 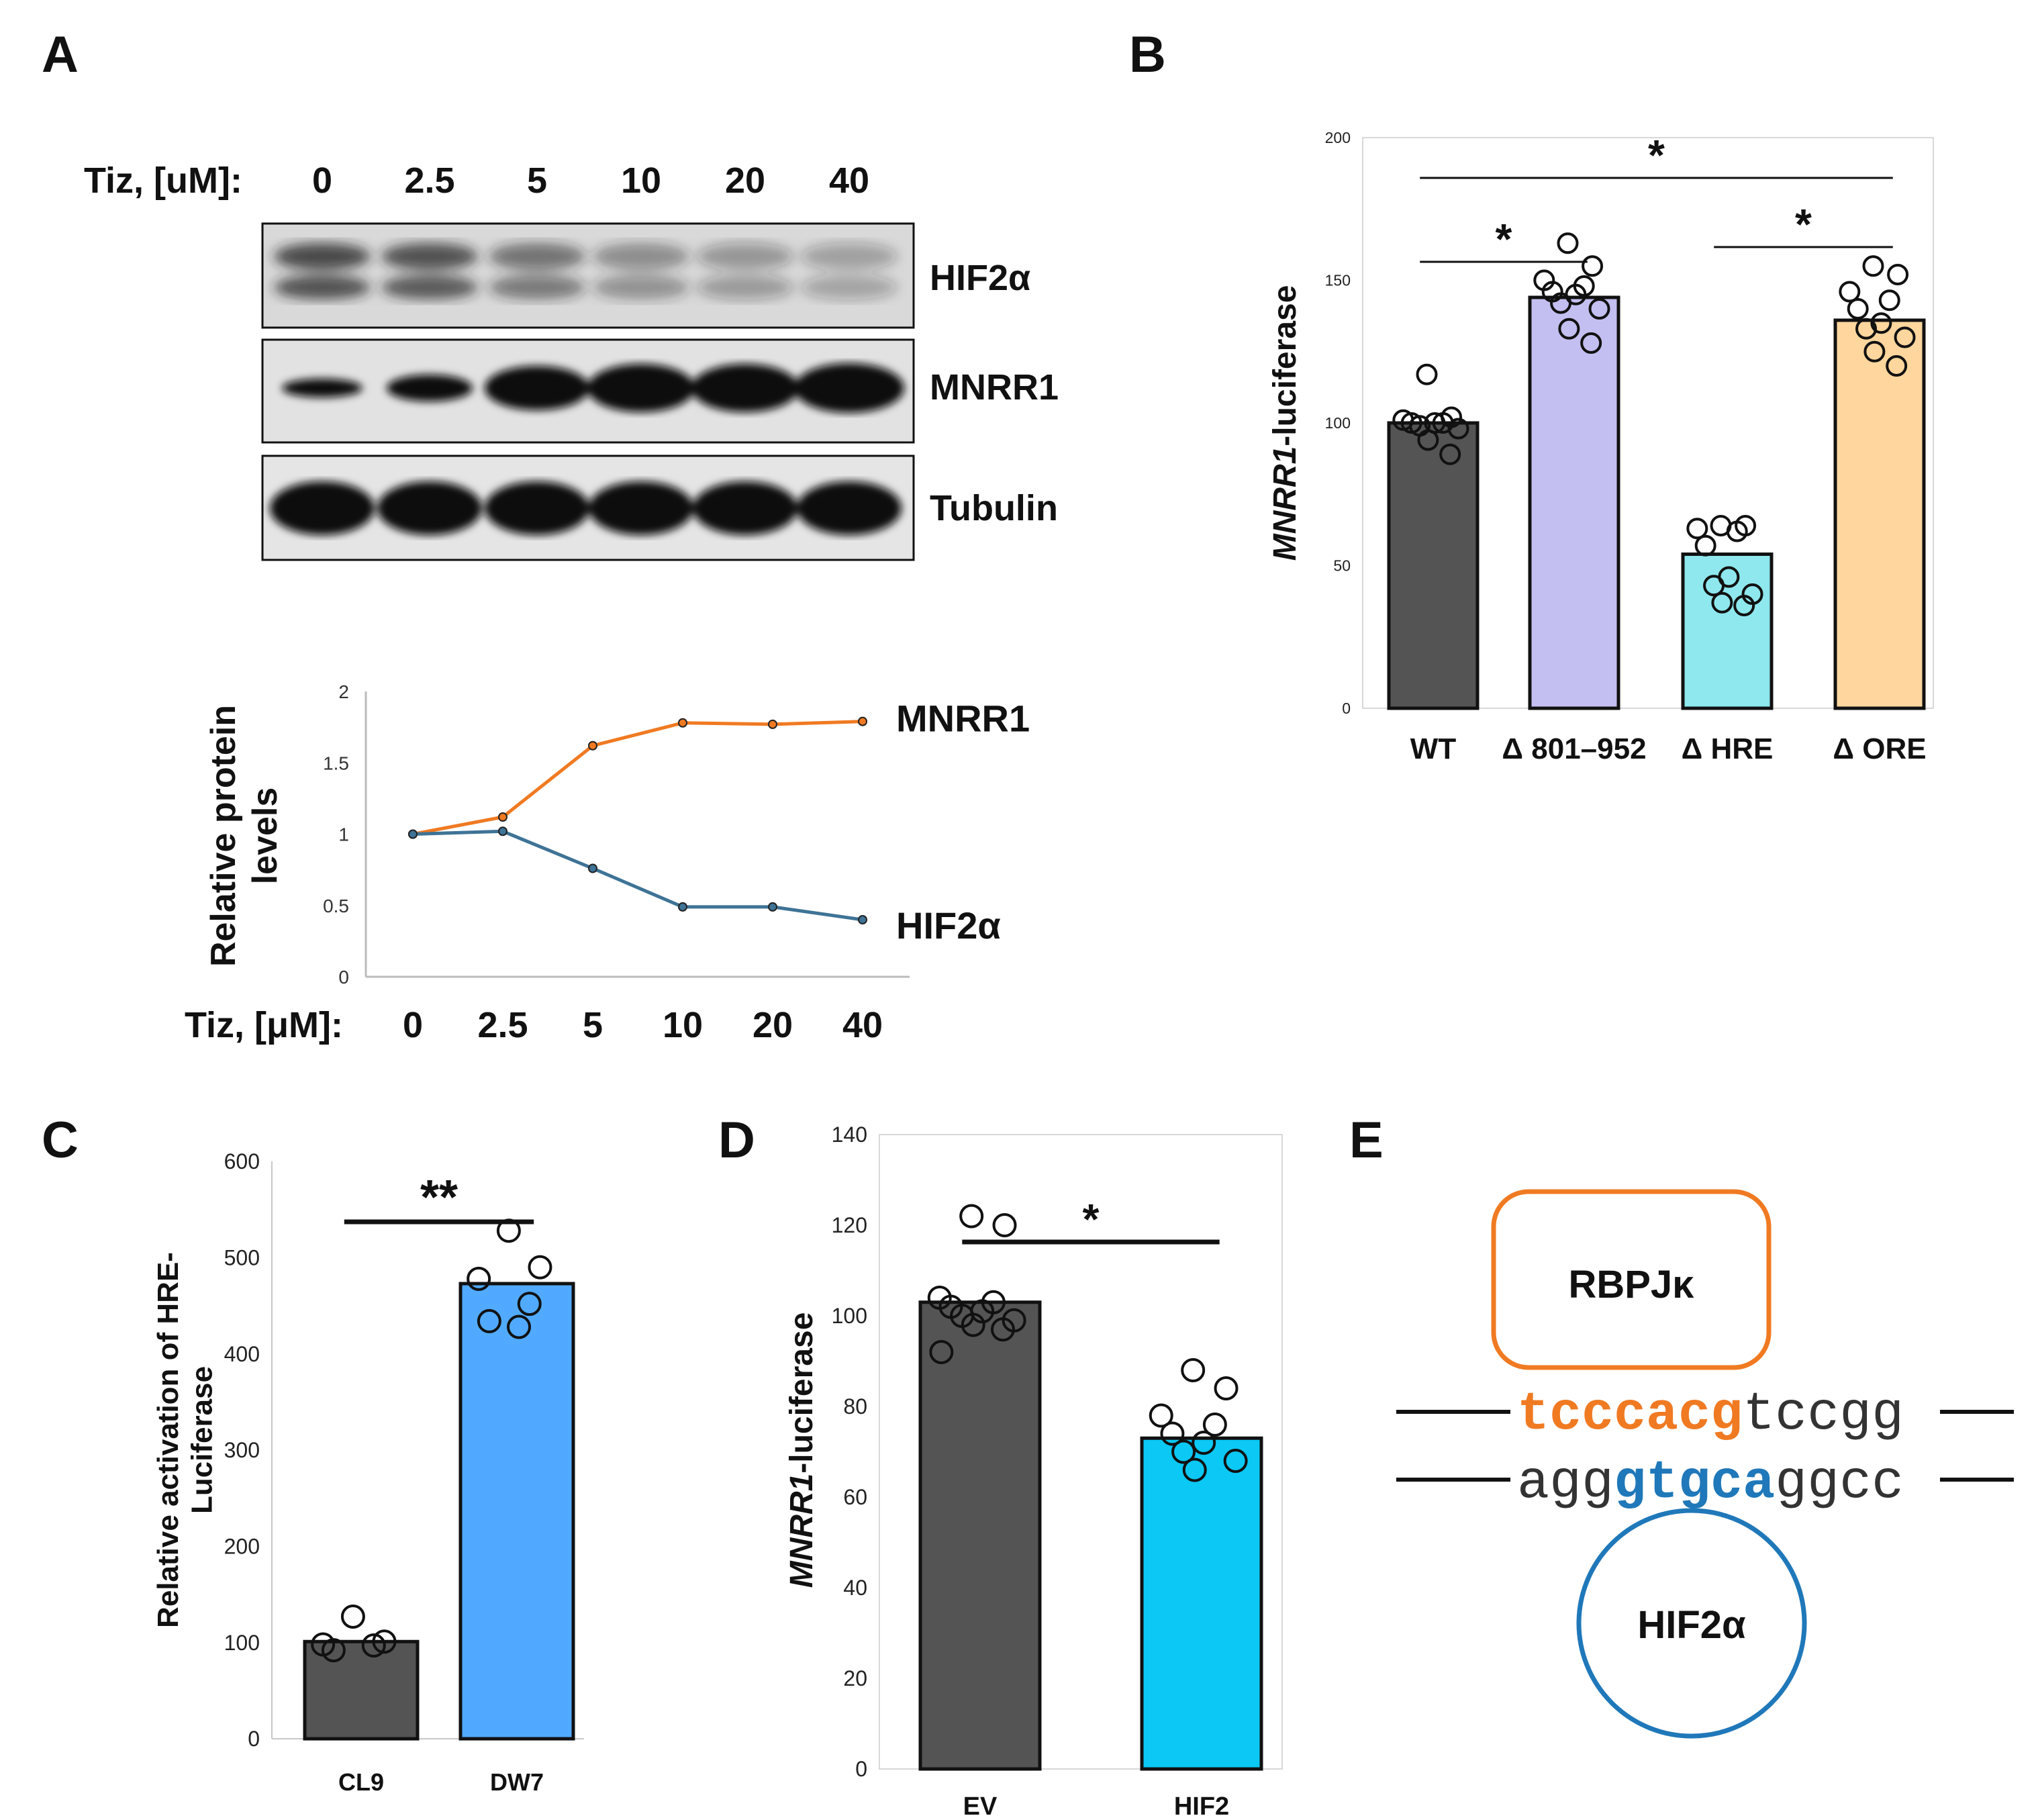 What do you see at coordinates (1631, 1284) in the screenshot?
I see `rbpjk-label: RBPJκ` at bounding box center [1631, 1284].